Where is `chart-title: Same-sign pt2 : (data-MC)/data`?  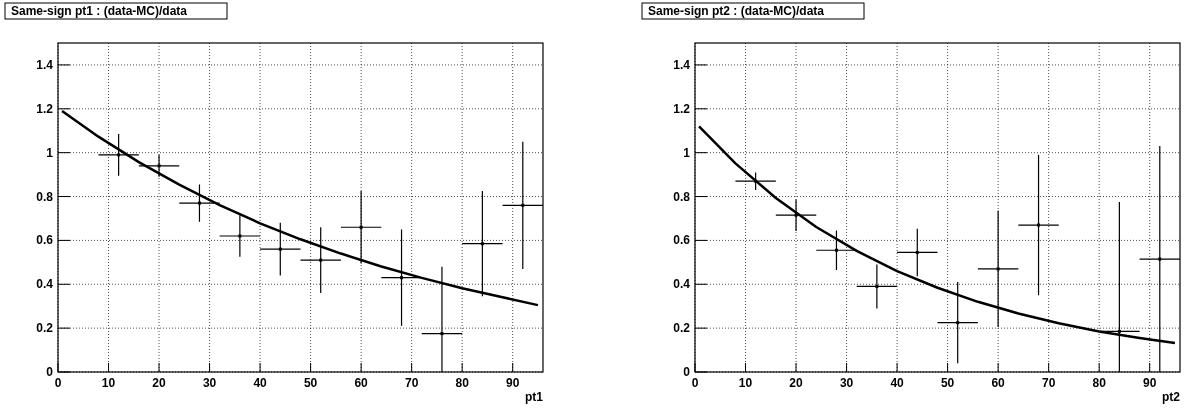 chart-title: Same-sign pt2 : (data-MC)/data is located at coordinates (736, 11).